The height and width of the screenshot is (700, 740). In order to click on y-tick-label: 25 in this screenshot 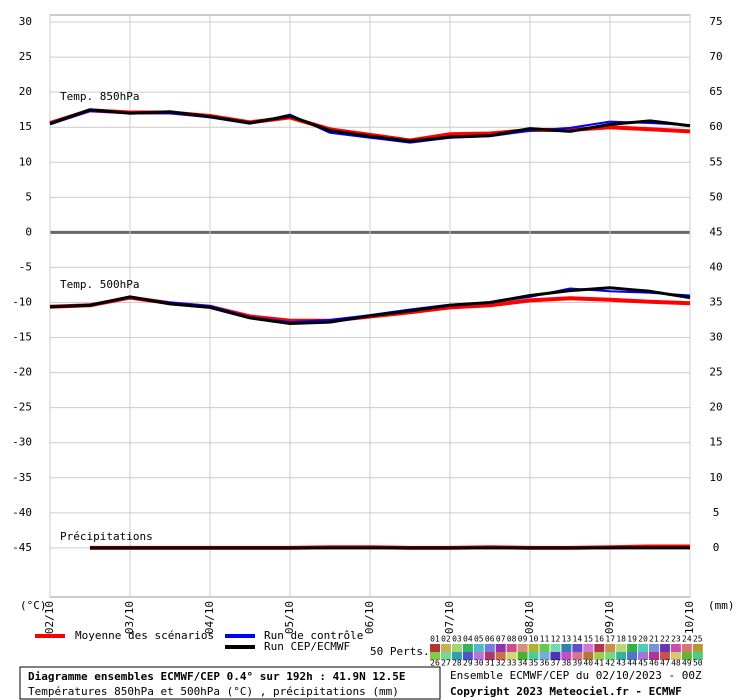, I will do `click(25, 56)`.